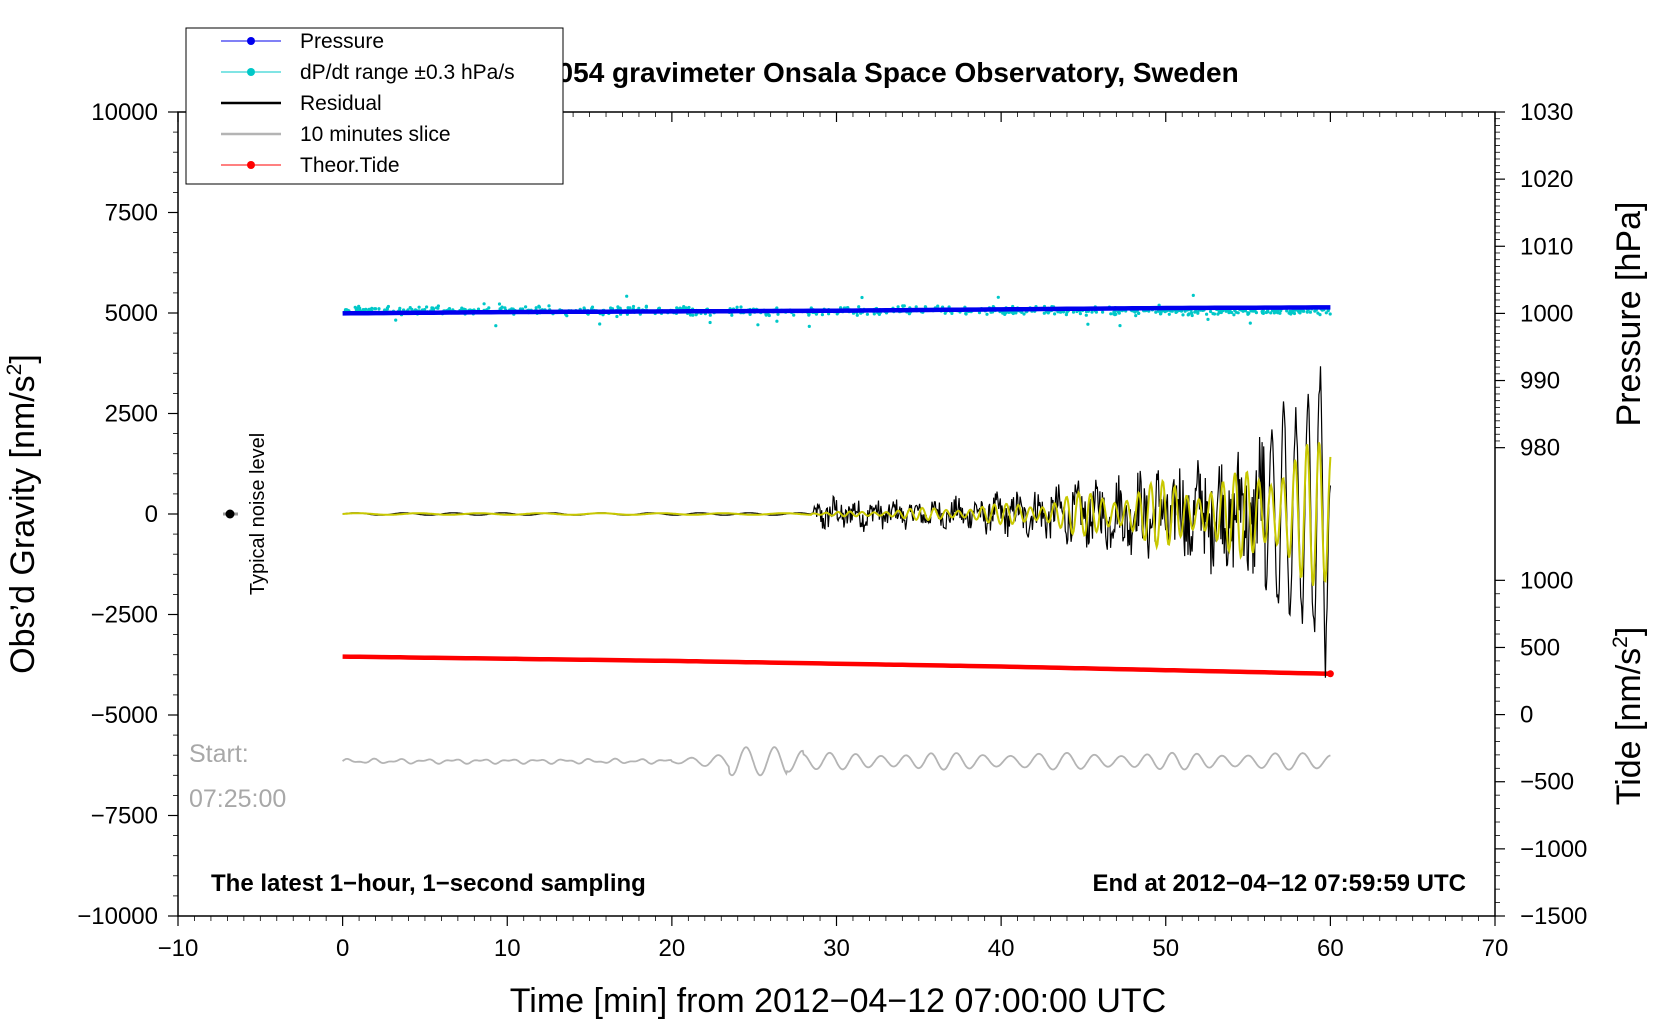 The height and width of the screenshot is (1020, 1676). Describe the element at coordinates (1165, 948) in the screenshot. I see `x-tick-label: 50` at that location.